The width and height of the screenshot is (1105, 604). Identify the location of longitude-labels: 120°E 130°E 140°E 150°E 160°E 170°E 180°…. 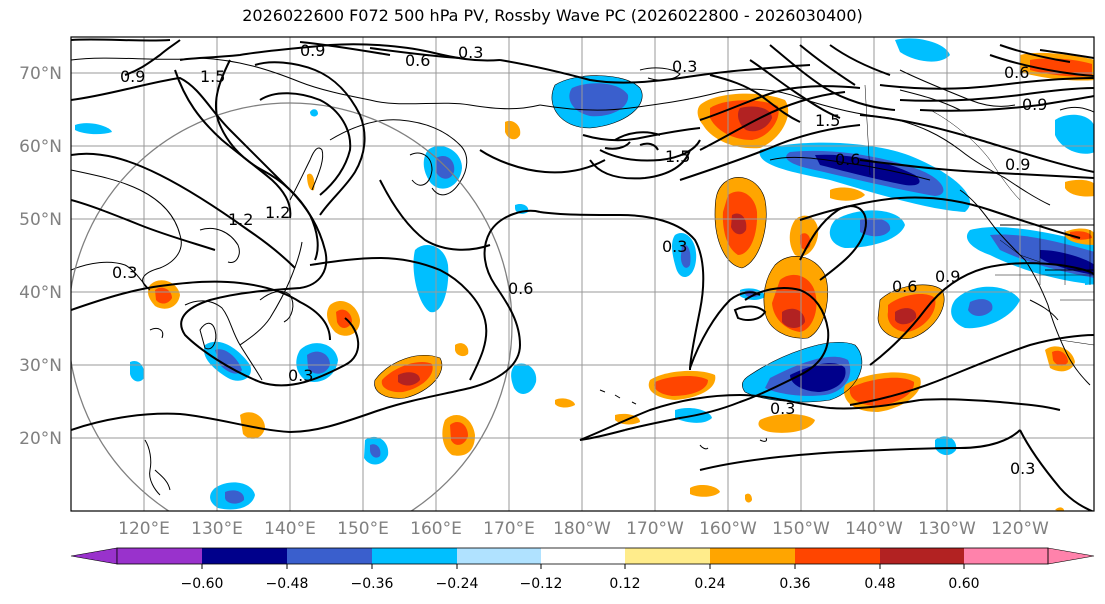
(583, 529).